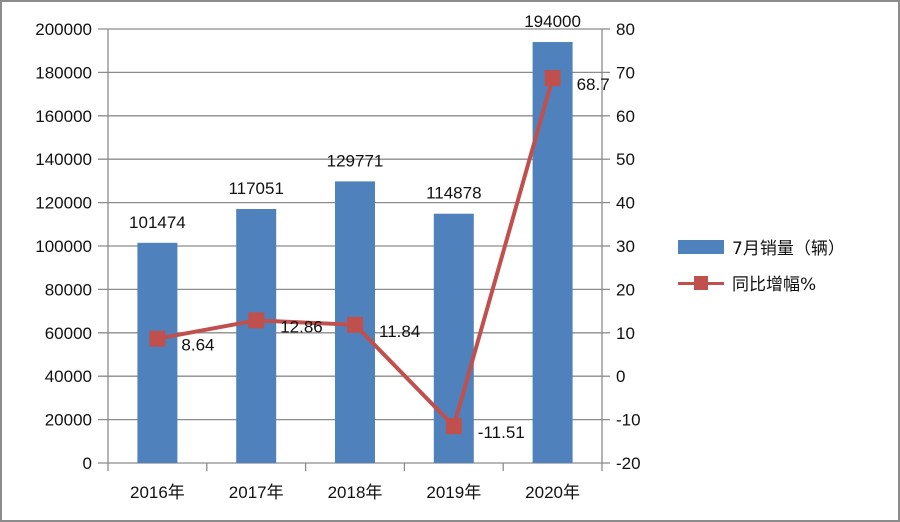 Image resolution: width=900 pixels, height=522 pixels. What do you see at coordinates (197, 345) in the screenshot?
I see `line-data-label: 8.64` at bounding box center [197, 345].